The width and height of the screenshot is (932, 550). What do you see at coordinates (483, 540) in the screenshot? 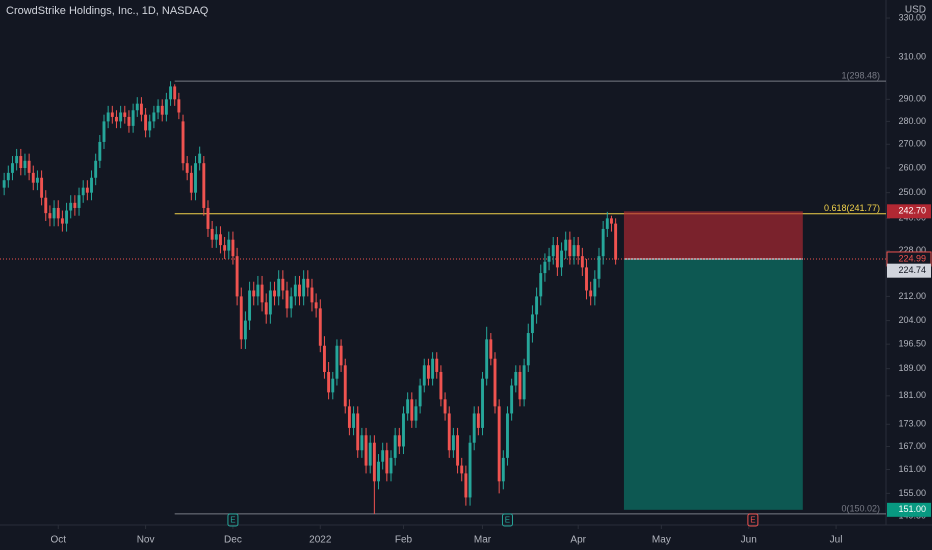
I see `x-tick-label: Mar` at bounding box center [483, 540].